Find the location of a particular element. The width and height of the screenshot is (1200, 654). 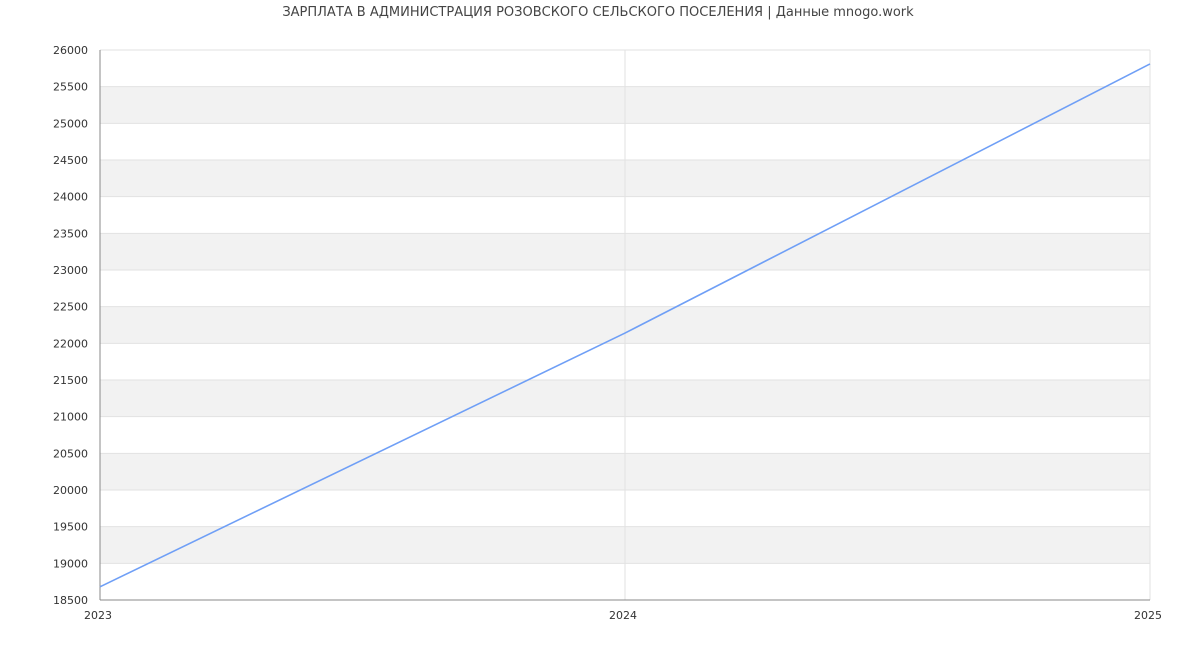

y-tick-label: 22000 is located at coordinates (70, 343).